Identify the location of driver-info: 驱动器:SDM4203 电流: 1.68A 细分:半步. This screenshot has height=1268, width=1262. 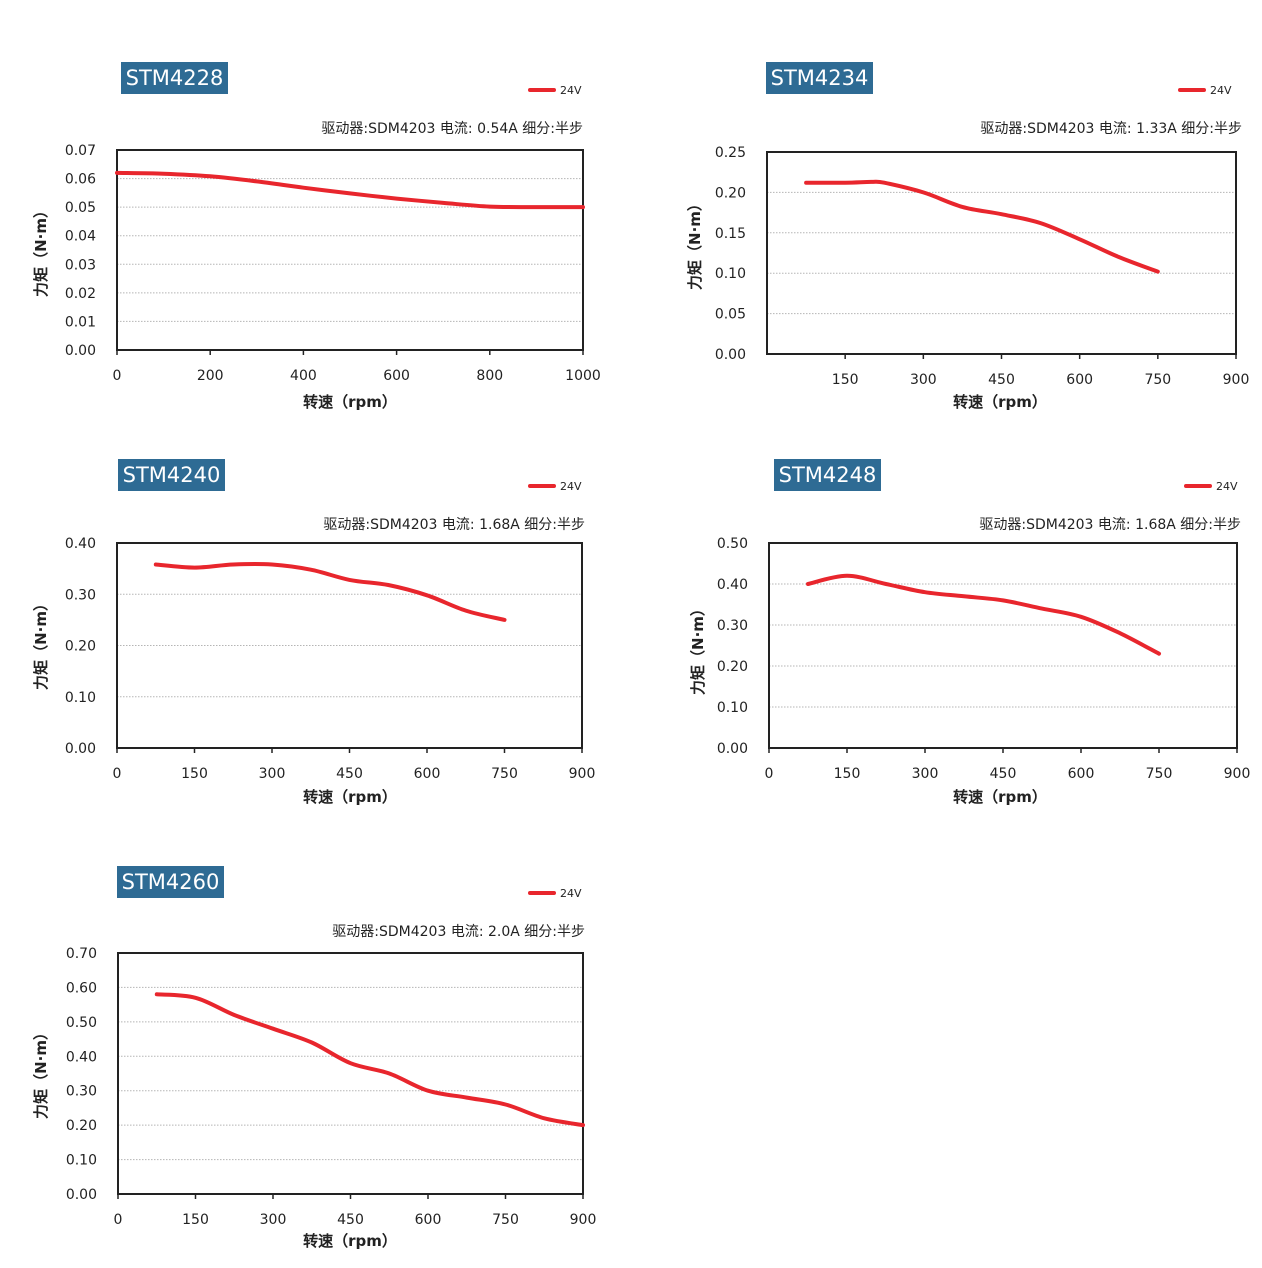
(454, 525).